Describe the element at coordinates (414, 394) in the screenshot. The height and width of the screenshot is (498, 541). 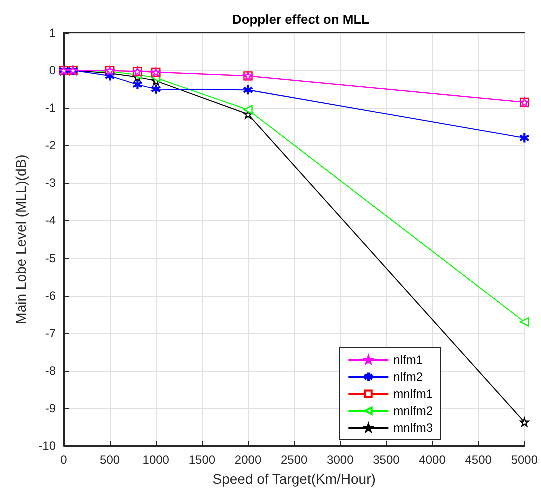
I see `legend-label: mnlfm1` at that location.